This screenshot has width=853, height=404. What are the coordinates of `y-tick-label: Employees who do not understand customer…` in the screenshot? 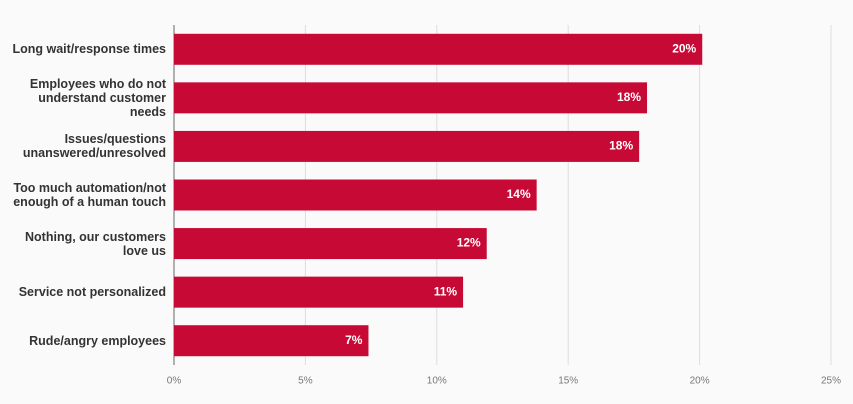 It's located at (97, 97).